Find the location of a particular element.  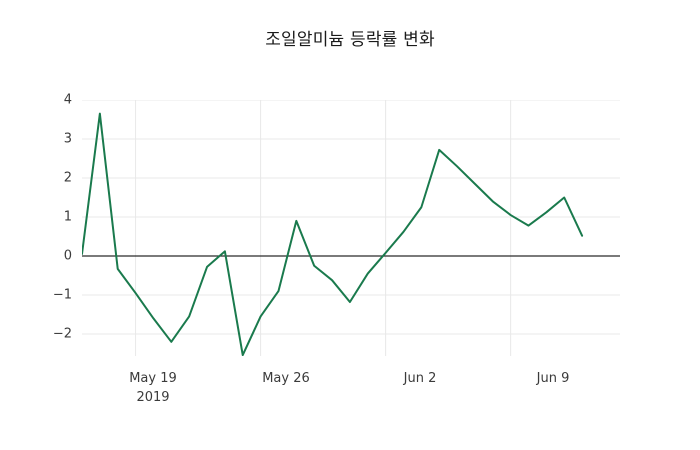

x-tick-label: Jun 2 is located at coordinates (420, 378).